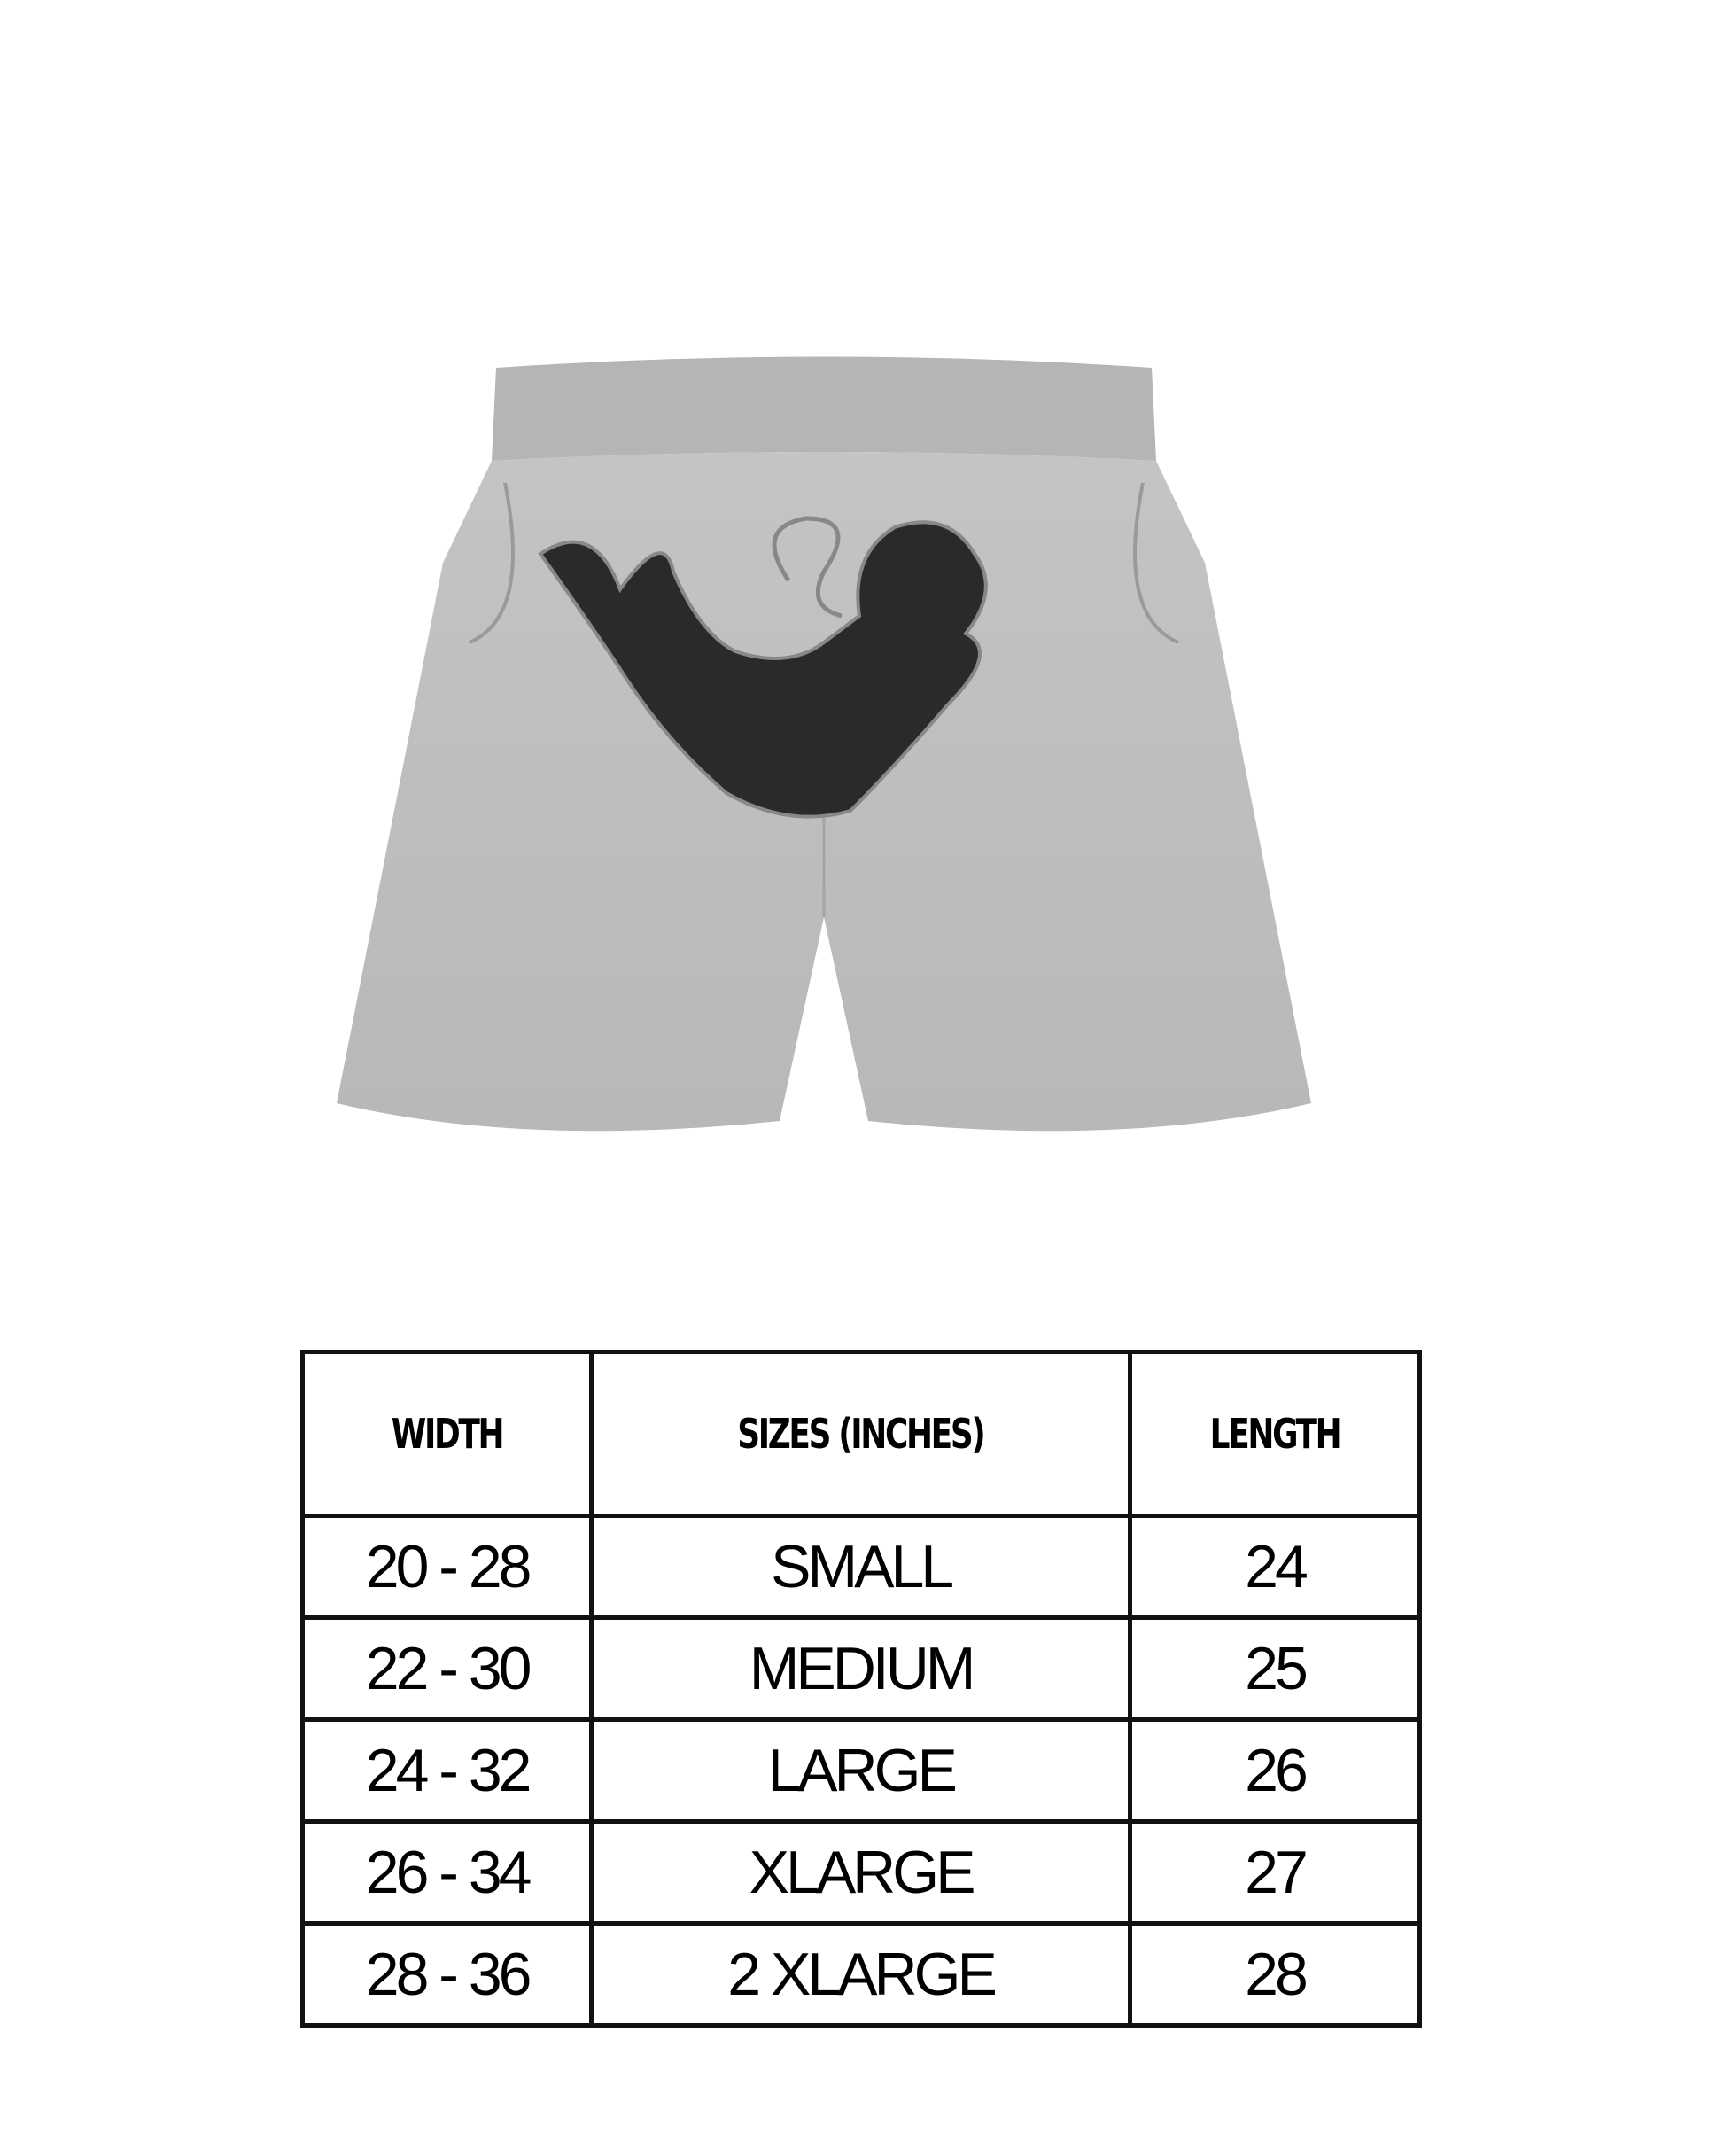  I want to click on cell-size: SMALL, so click(860, 1567).